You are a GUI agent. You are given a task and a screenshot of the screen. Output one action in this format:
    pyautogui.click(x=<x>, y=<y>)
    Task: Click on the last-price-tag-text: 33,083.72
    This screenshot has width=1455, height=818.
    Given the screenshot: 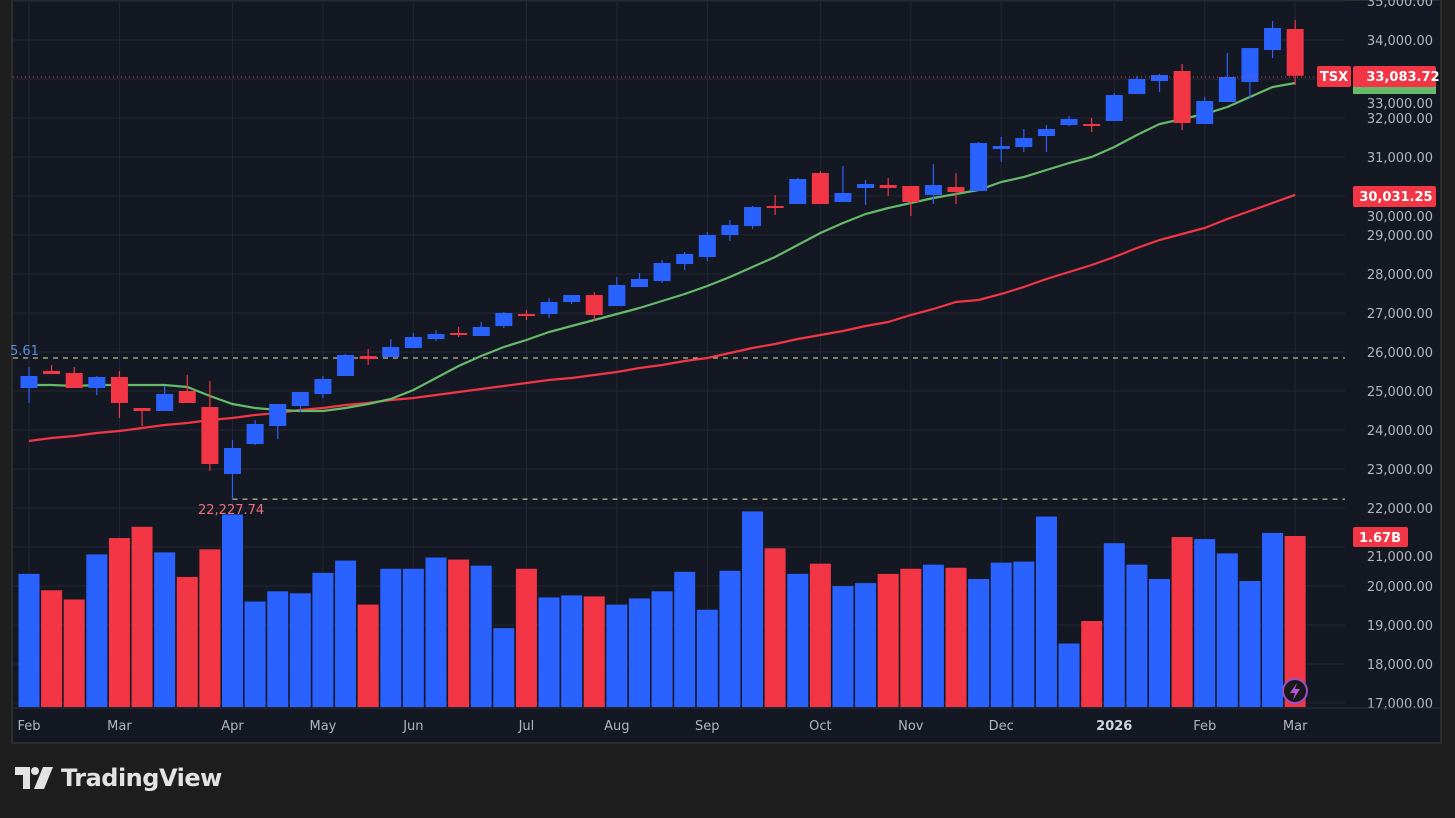 What is the action you would take?
    pyautogui.click(x=1402, y=77)
    